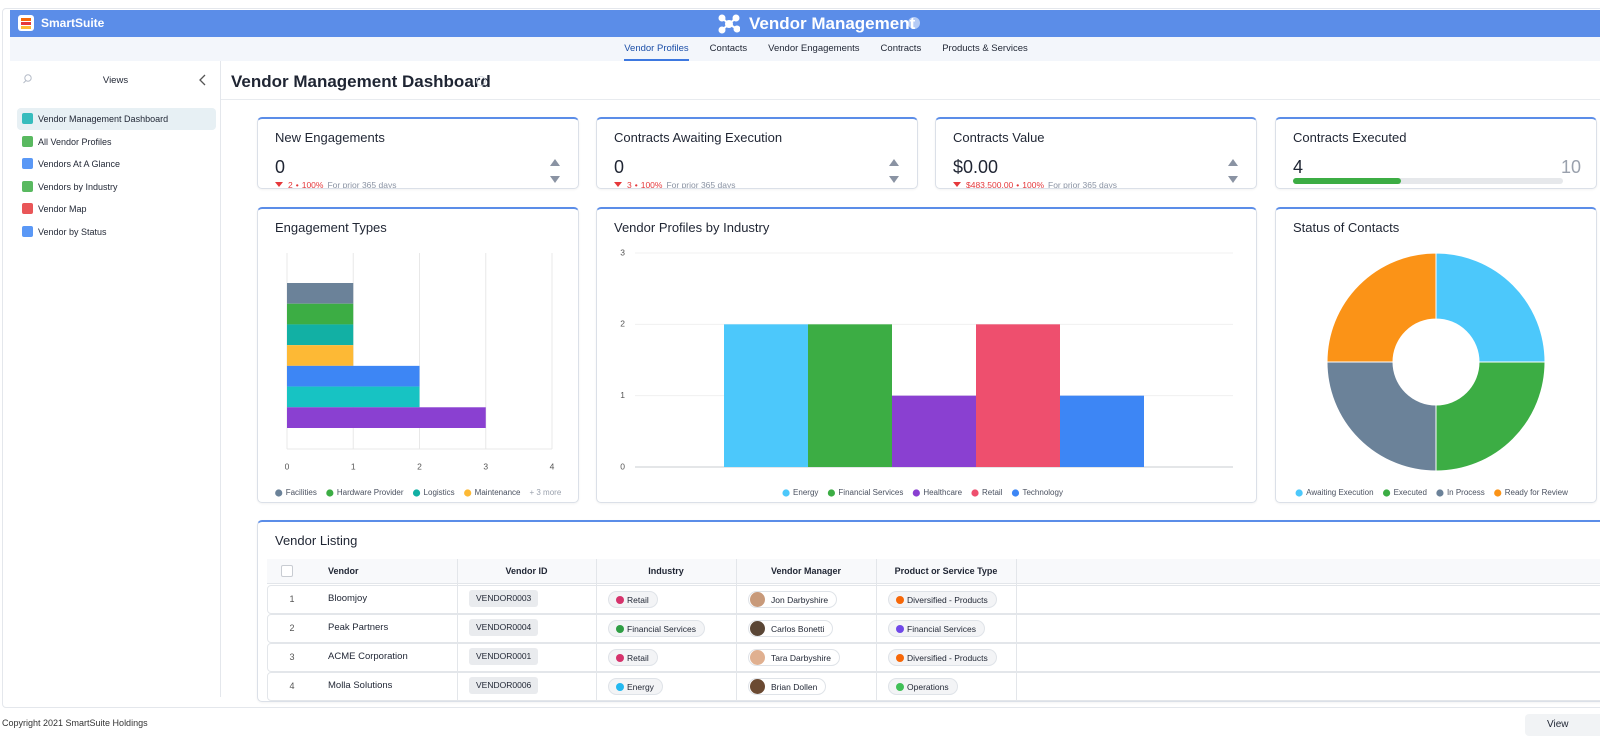  Describe the element at coordinates (504, 627) in the screenshot. I see `vendor-id: VENDOR0004` at that location.